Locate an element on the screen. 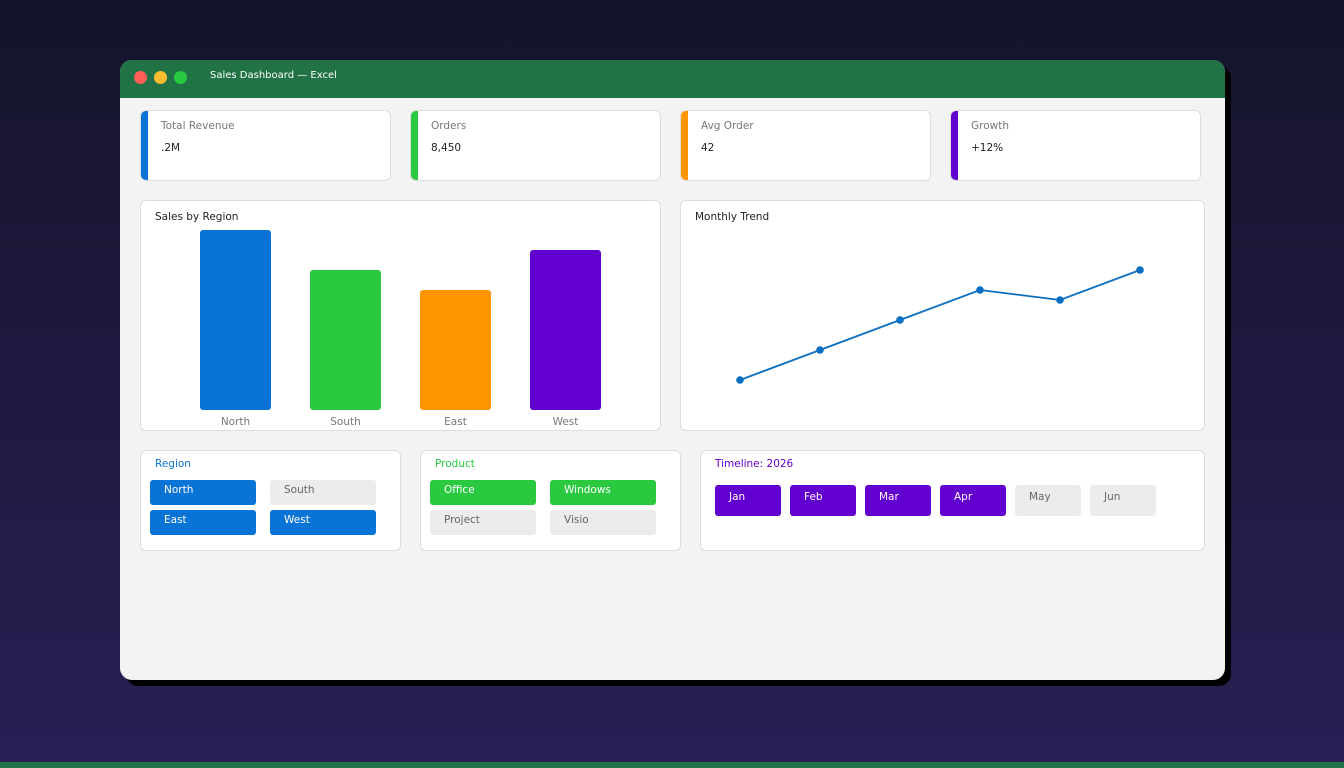 The width and height of the screenshot is (1344, 768). chart: Monthly Trend is located at coordinates (919, 297).